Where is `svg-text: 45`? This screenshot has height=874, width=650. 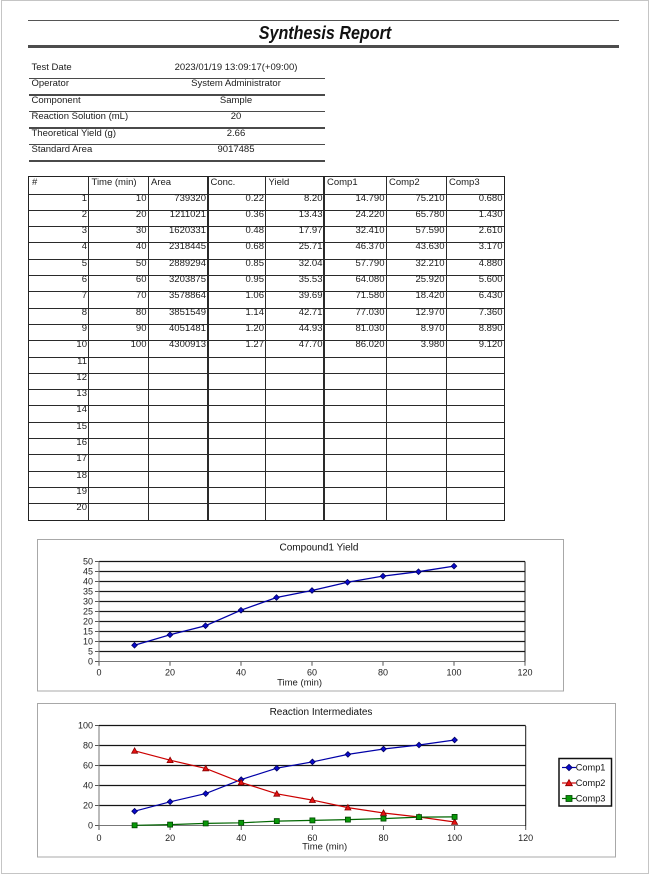
svg-text: 45 is located at coordinates (88, 572).